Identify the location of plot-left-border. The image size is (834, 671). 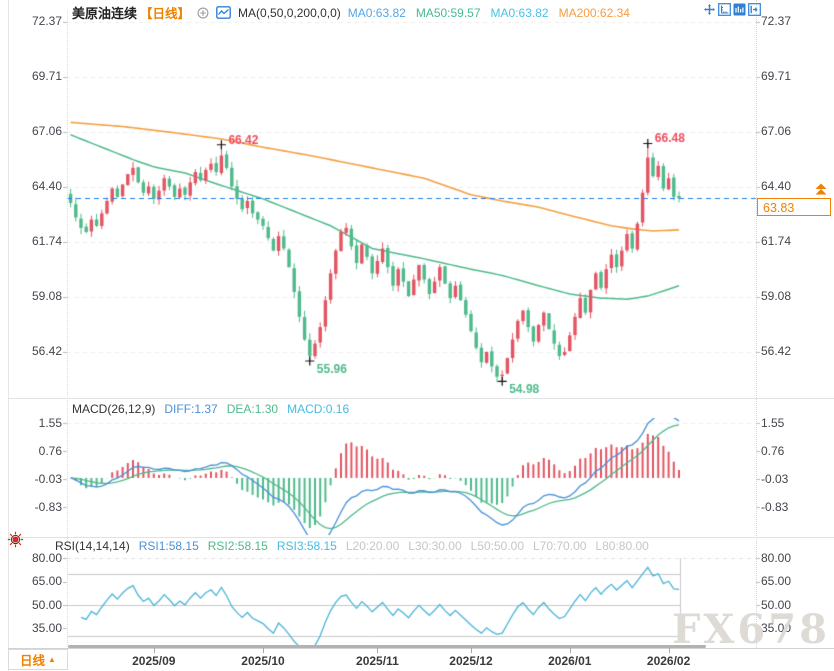
(67, 328).